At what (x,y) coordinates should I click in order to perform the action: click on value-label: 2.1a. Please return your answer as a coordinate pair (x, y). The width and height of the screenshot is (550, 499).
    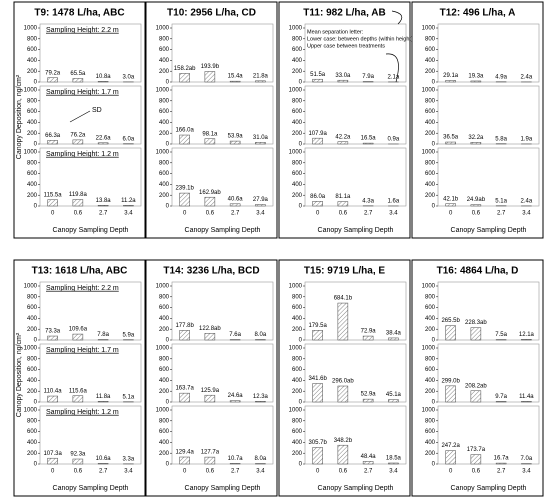
    Looking at the image, I should click on (394, 77).